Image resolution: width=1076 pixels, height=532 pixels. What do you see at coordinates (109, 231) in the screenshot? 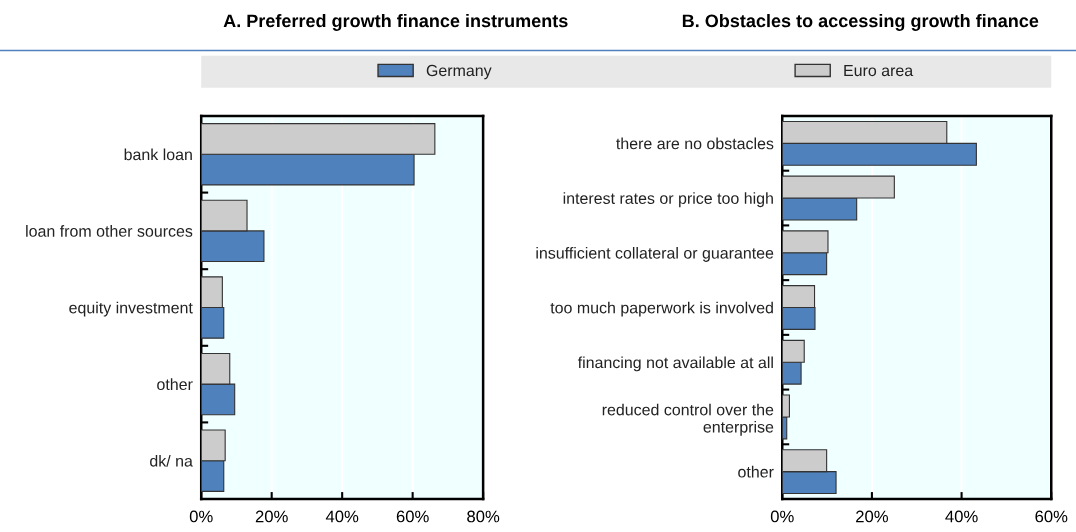
I see `y-tick-label: loan from other sources` at bounding box center [109, 231].